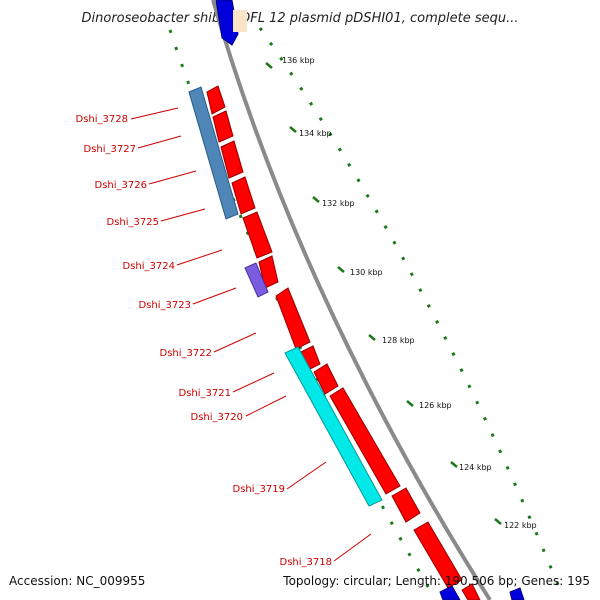 This screenshot has height=600, width=600. I want to click on gene-label: Dshi_3725, so click(133, 222).